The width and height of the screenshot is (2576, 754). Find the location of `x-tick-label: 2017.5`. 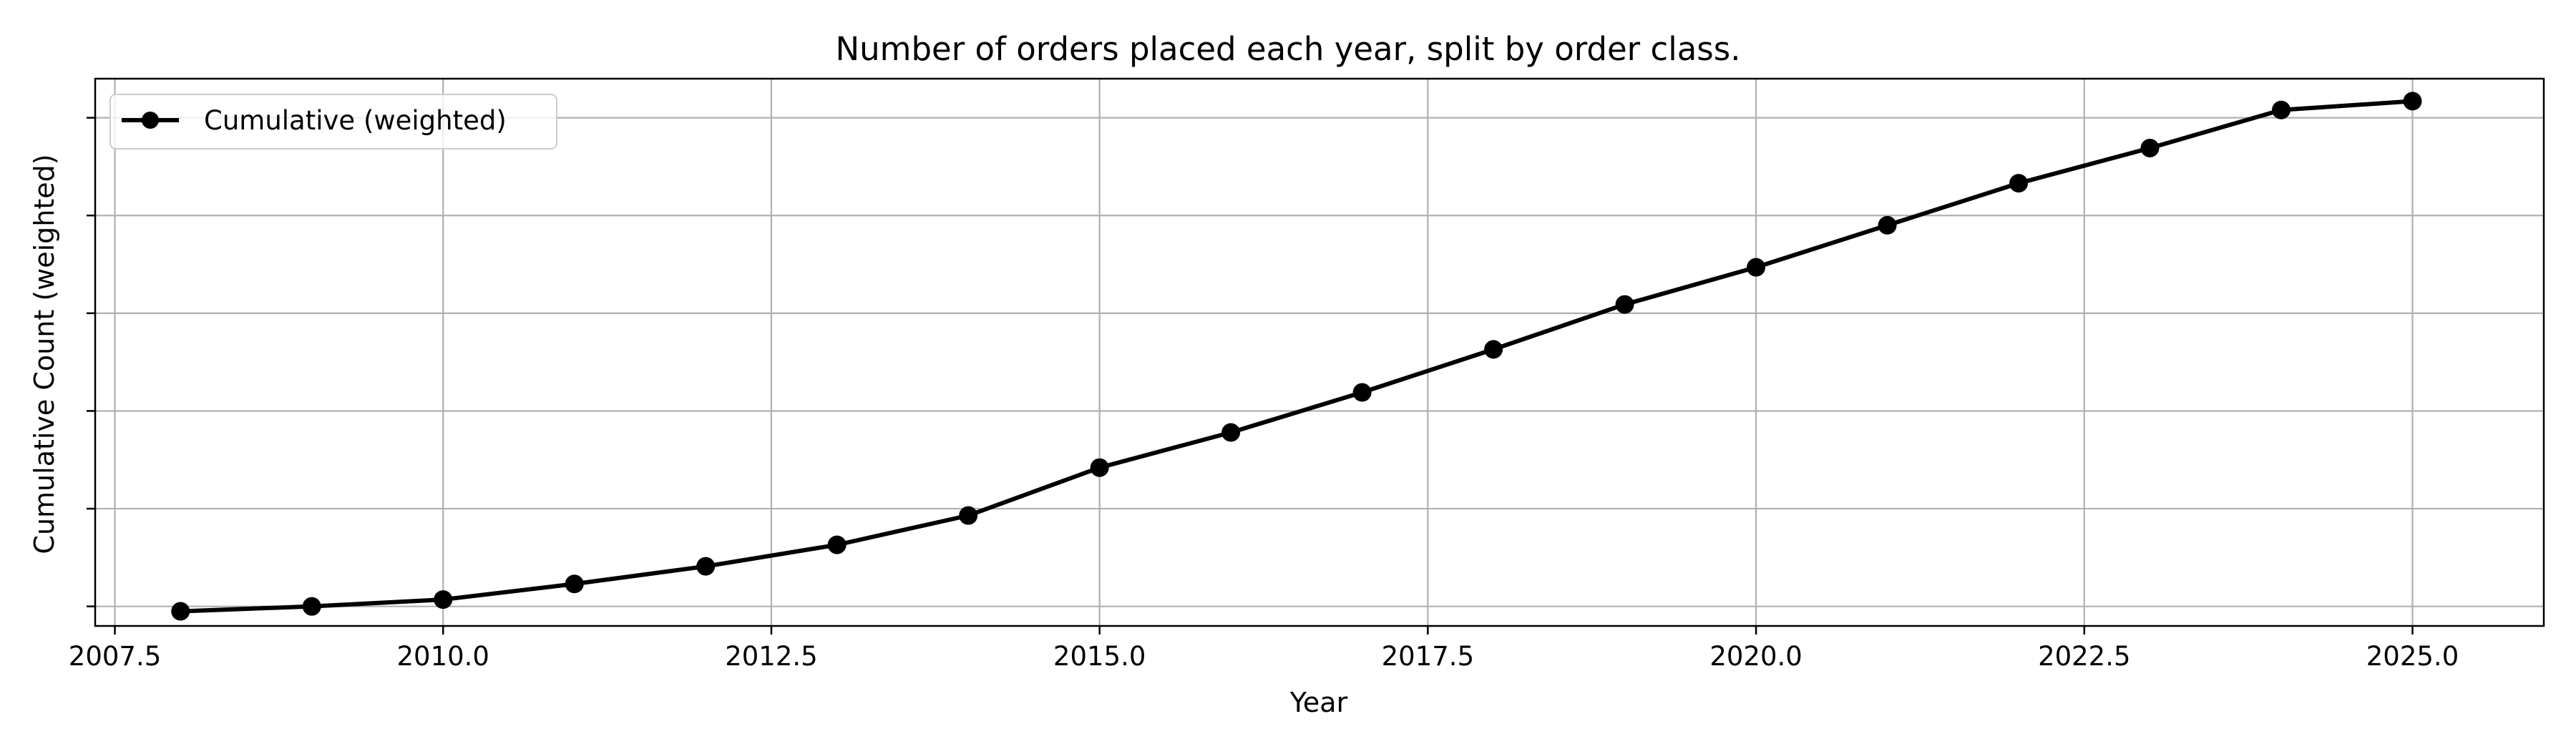

x-tick-label: 2017.5 is located at coordinates (1428, 656).